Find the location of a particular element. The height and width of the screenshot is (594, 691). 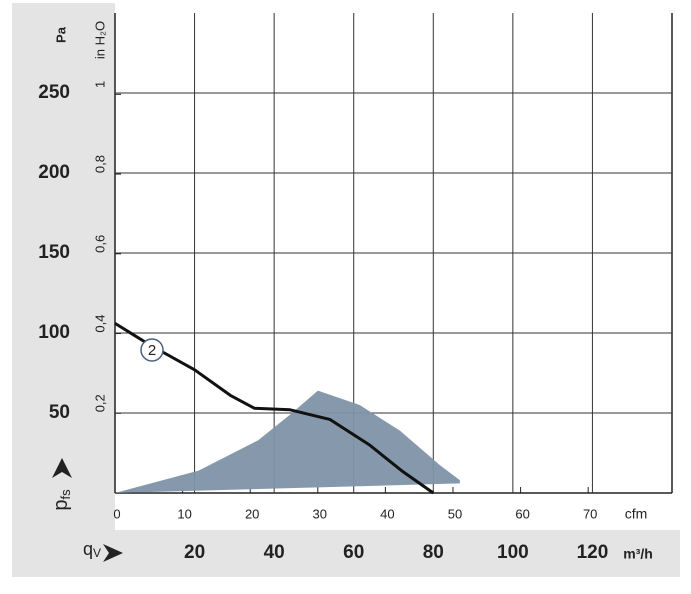

x-tick-label: 100 is located at coordinates (513, 552).